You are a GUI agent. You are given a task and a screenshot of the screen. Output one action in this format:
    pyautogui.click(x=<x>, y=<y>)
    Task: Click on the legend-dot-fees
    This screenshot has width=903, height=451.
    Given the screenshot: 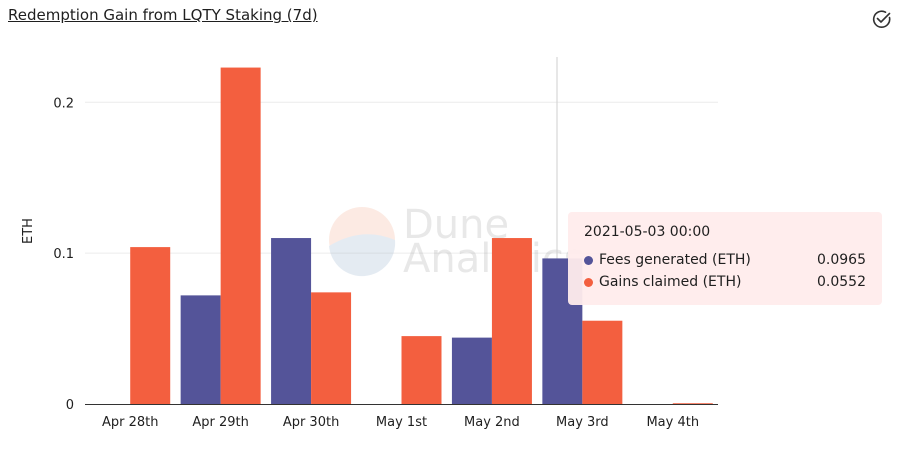 What is the action you would take?
    pyautogui.click(x=588, y=260)
    